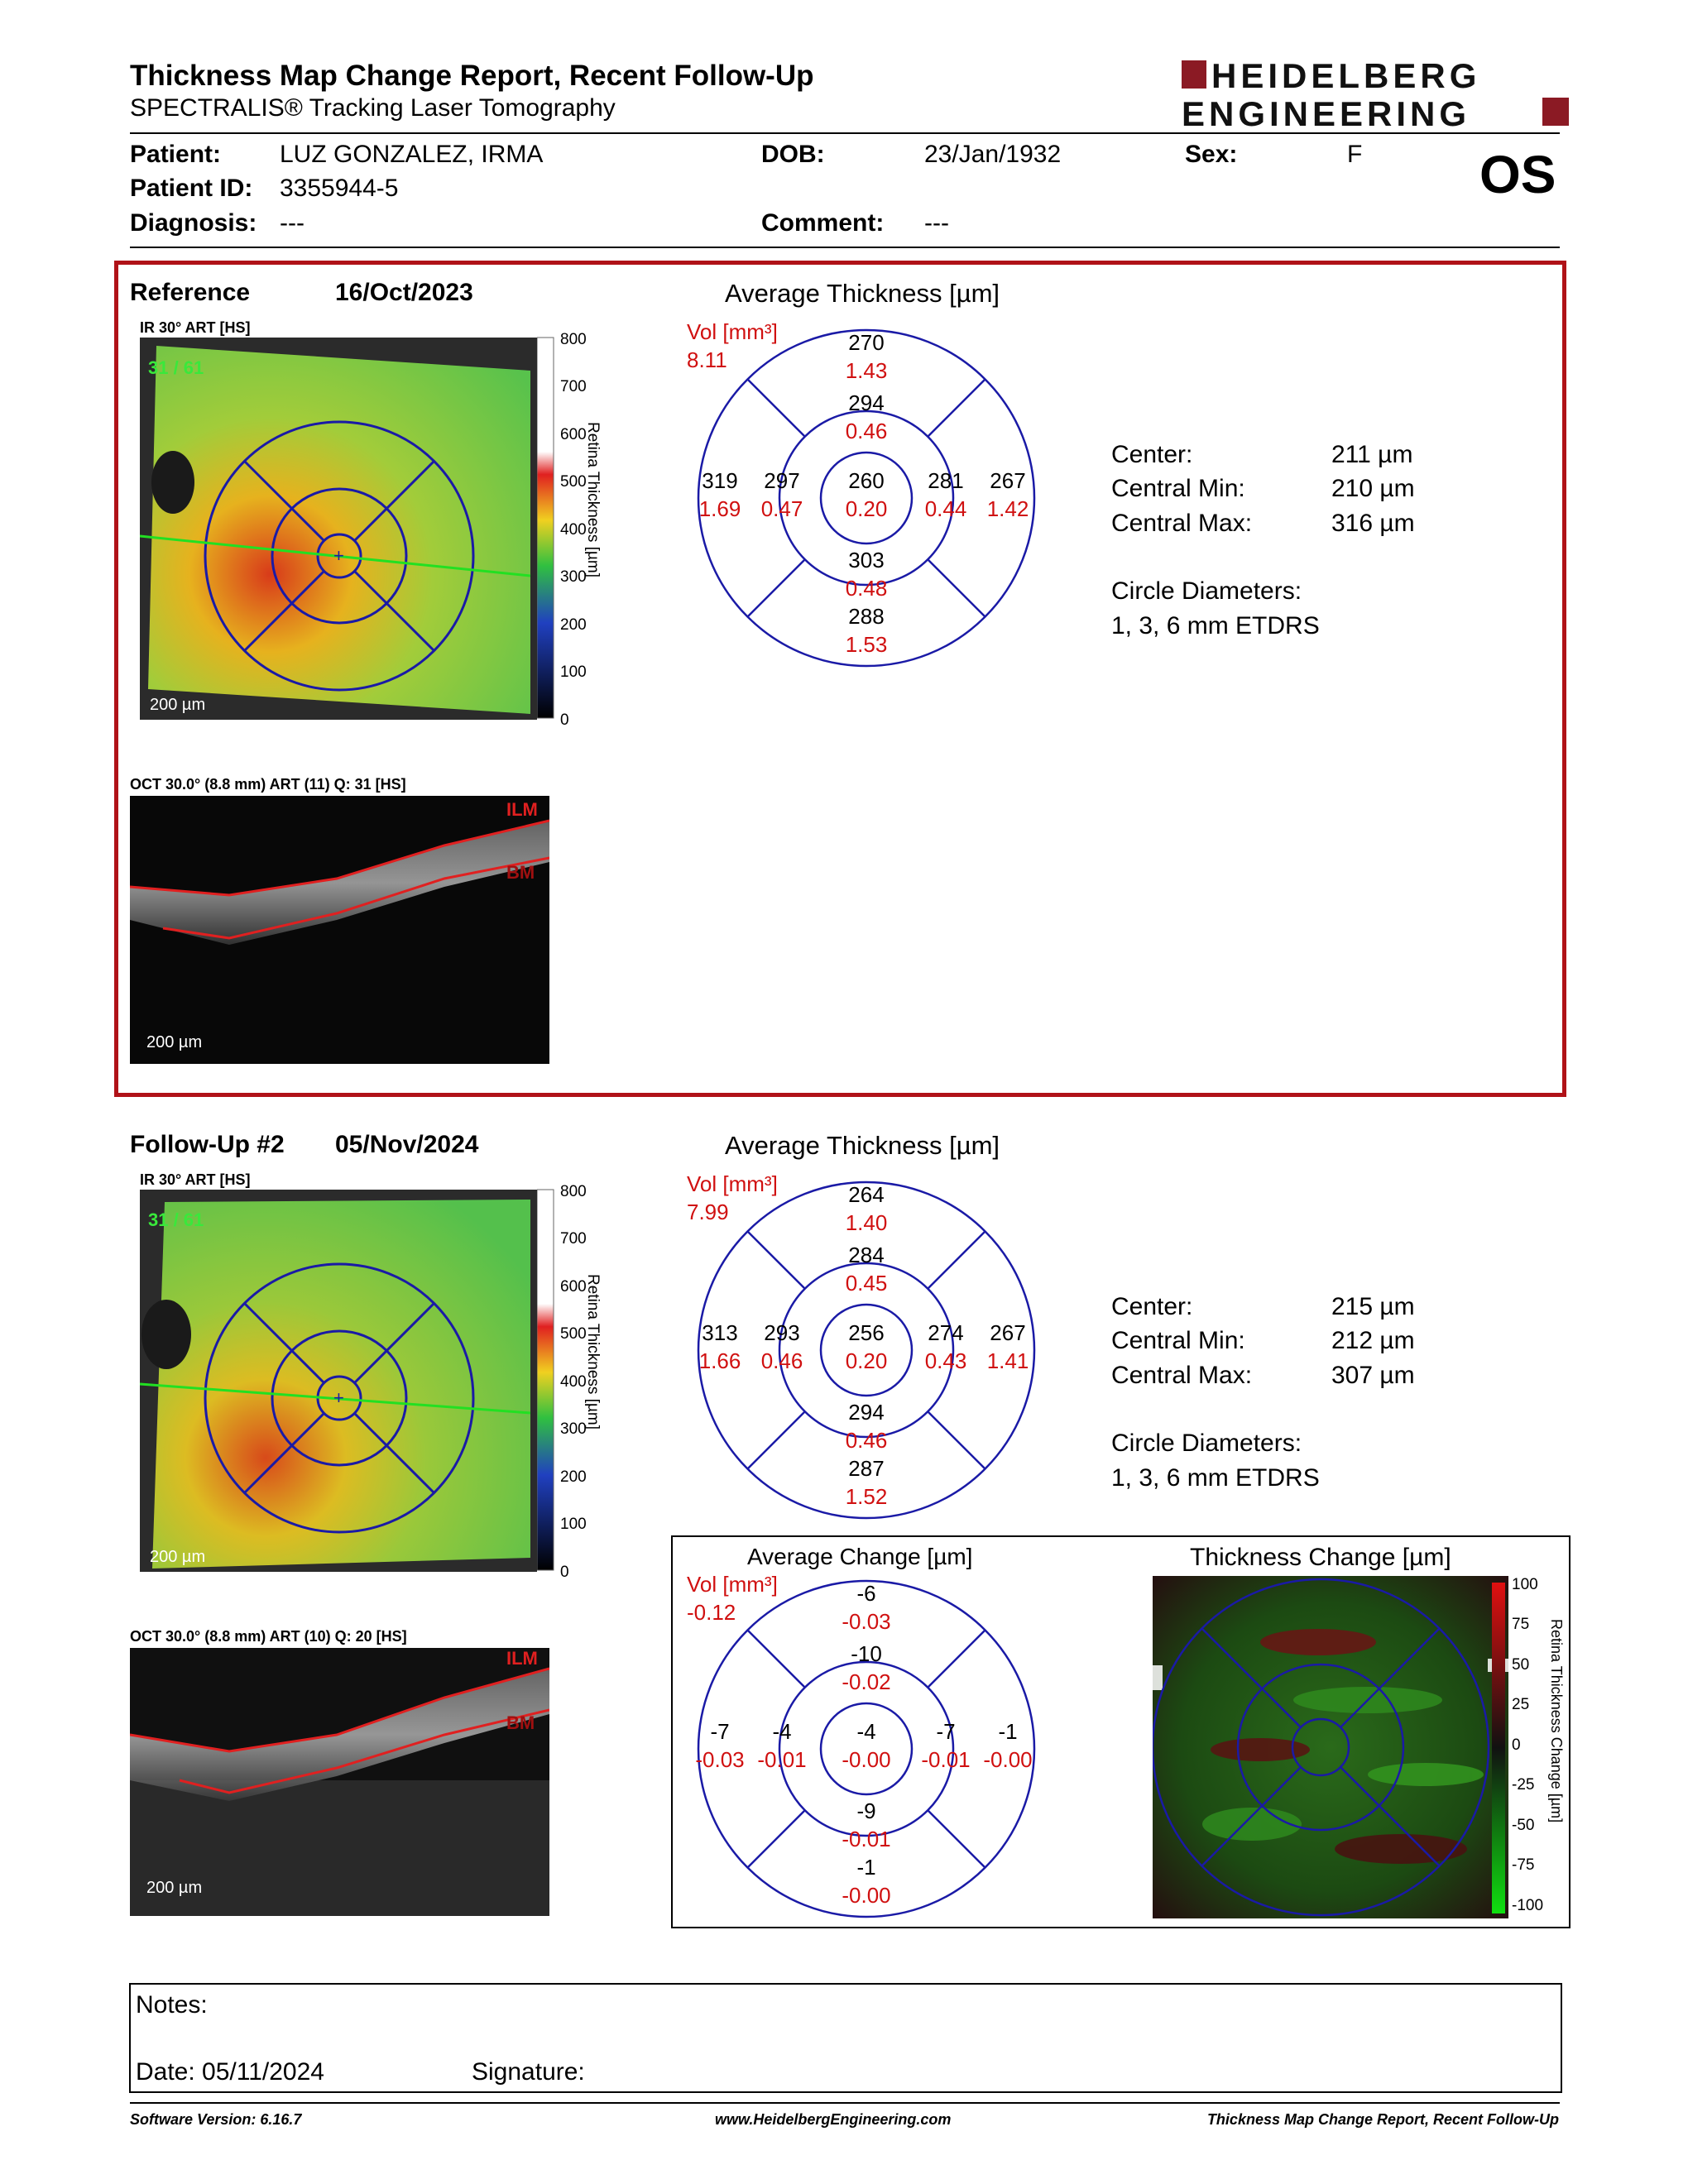  I want to click on svg-text: 0, so click(1516, 1745).